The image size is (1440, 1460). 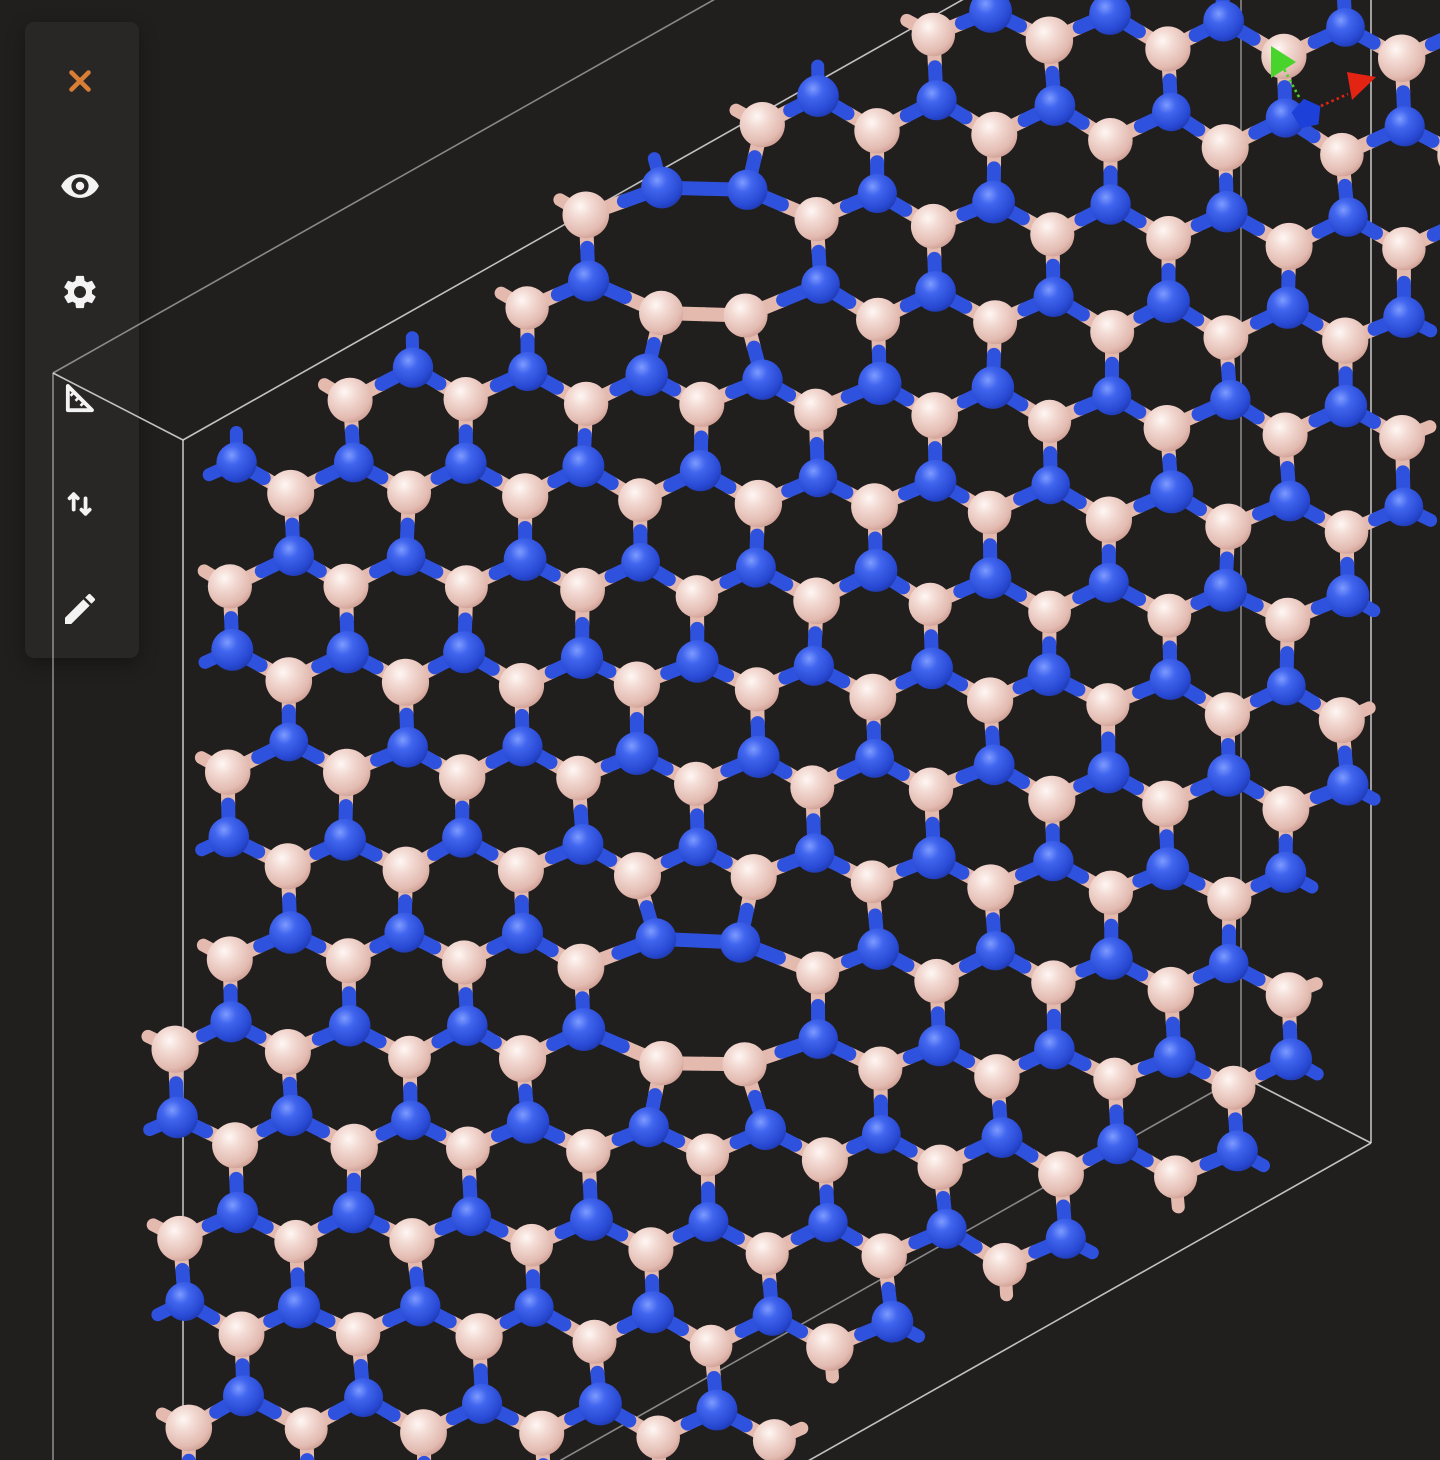 I want to click on settings-button, so click(x=80, y=292).